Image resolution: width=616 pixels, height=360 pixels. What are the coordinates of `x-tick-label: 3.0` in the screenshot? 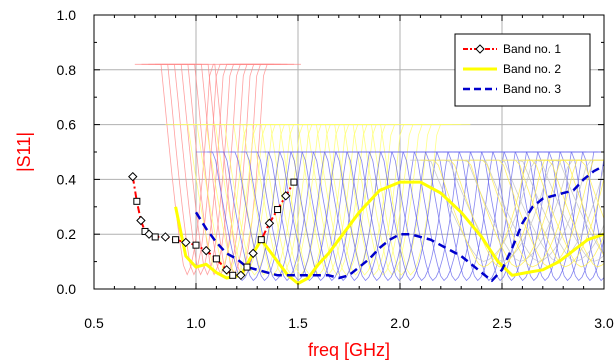 It's located at (604, 323).